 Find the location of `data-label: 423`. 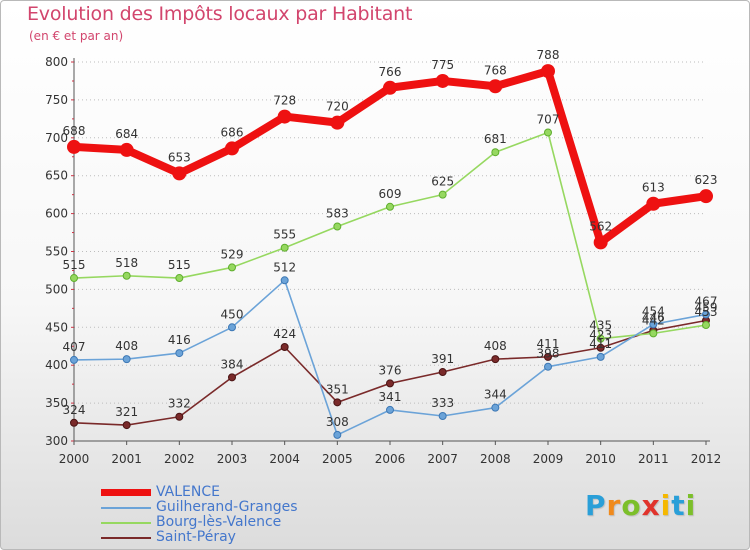

data-label: 423 is located at coordinates (600, 335).